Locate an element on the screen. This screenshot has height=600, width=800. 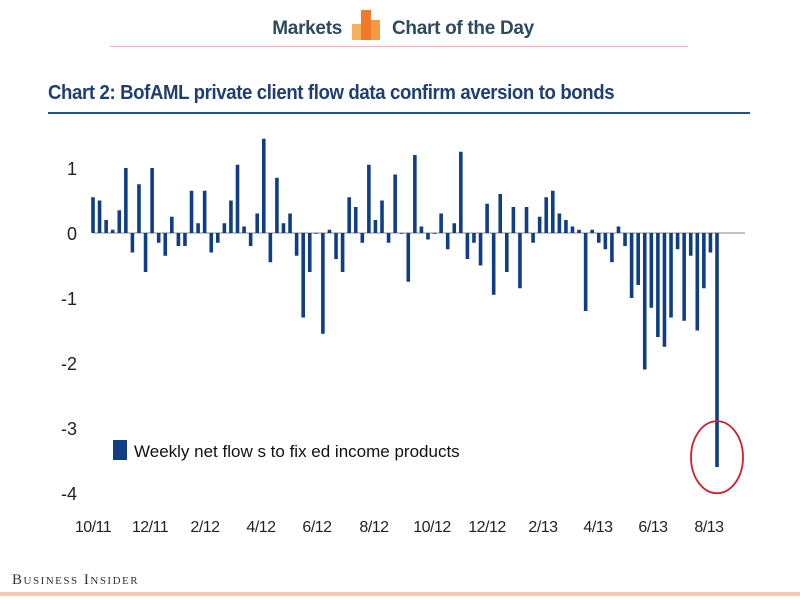
header: Markets Chart of the Day is located at coordinates (400, 28).